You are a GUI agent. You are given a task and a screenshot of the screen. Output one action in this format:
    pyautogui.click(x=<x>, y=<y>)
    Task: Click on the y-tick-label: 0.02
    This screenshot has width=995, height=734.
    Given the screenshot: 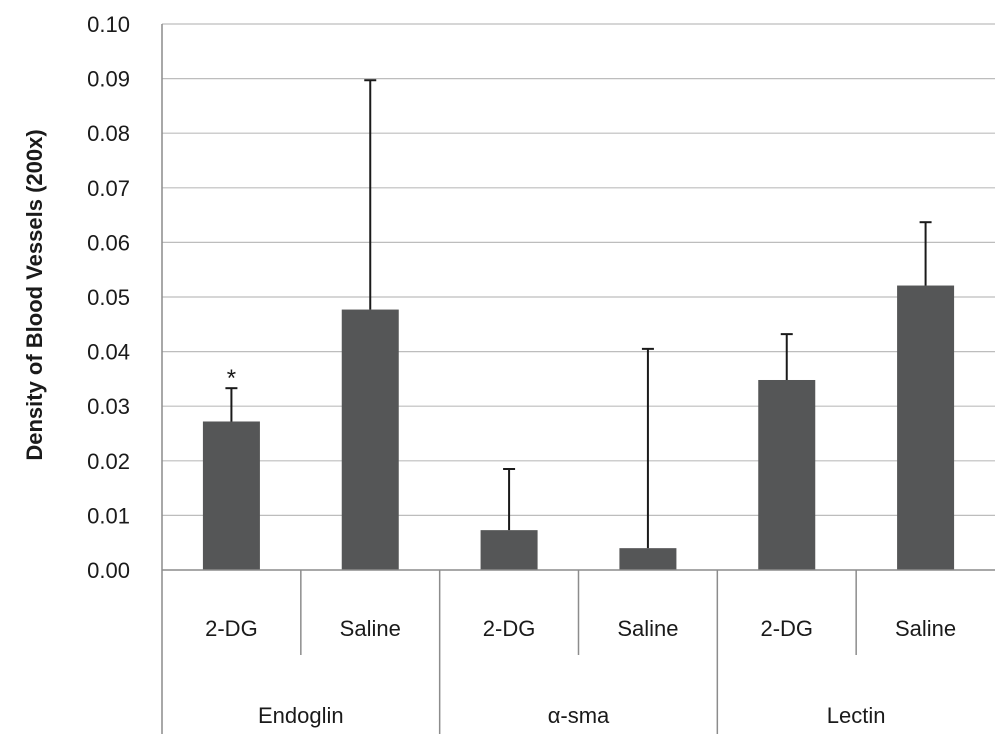 What is the action you would take?
    pyautogui.click(x=108, y=461)
    